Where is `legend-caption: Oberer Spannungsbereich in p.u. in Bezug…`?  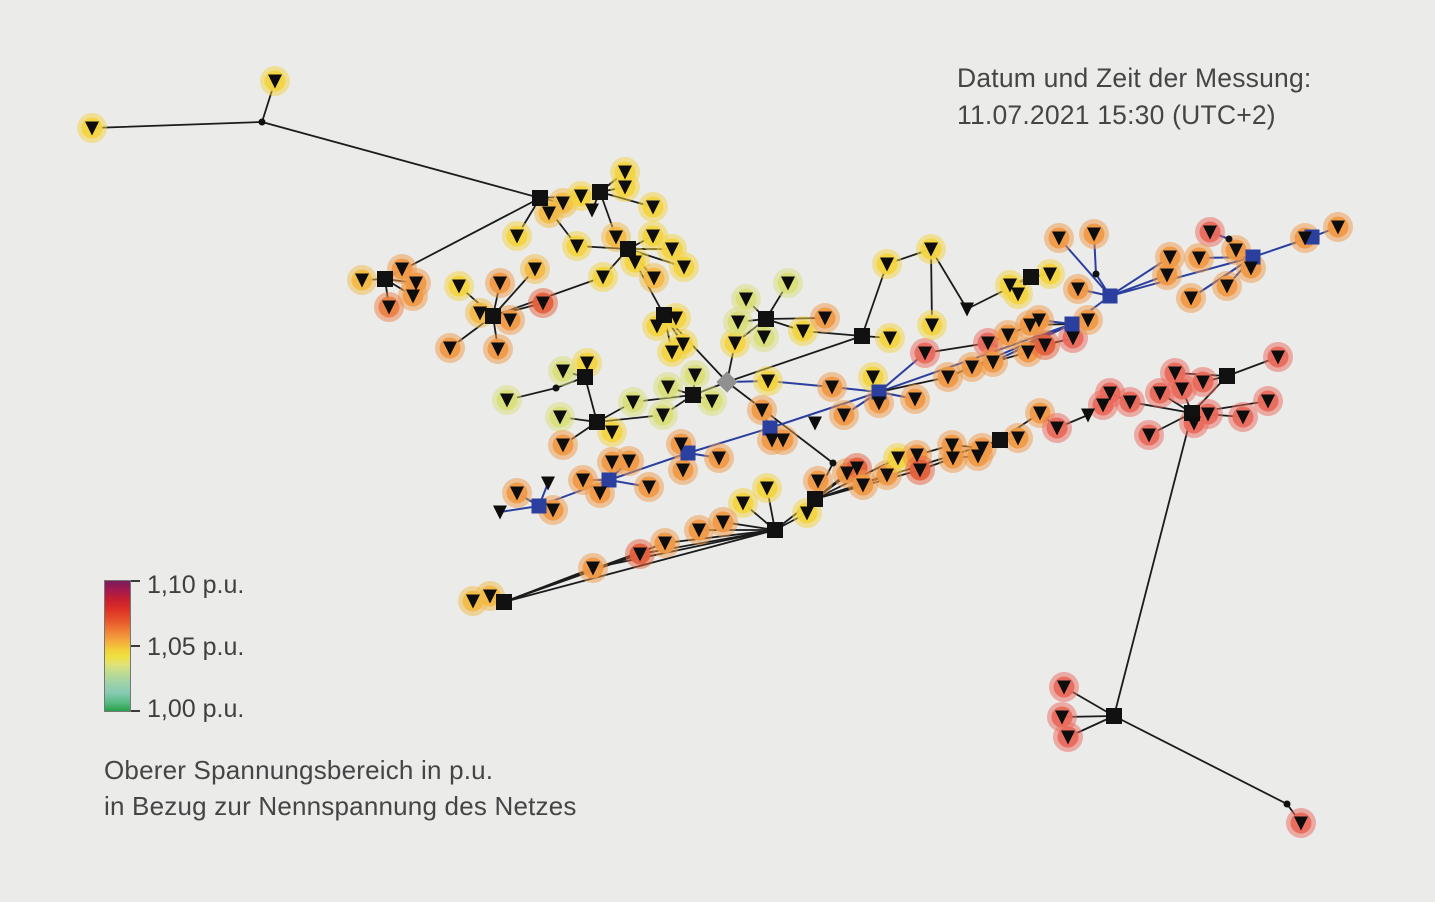
legend-caption: Oberer Spannungsbereich in p.u. in Bezug… is located at coordinates (340, 788).